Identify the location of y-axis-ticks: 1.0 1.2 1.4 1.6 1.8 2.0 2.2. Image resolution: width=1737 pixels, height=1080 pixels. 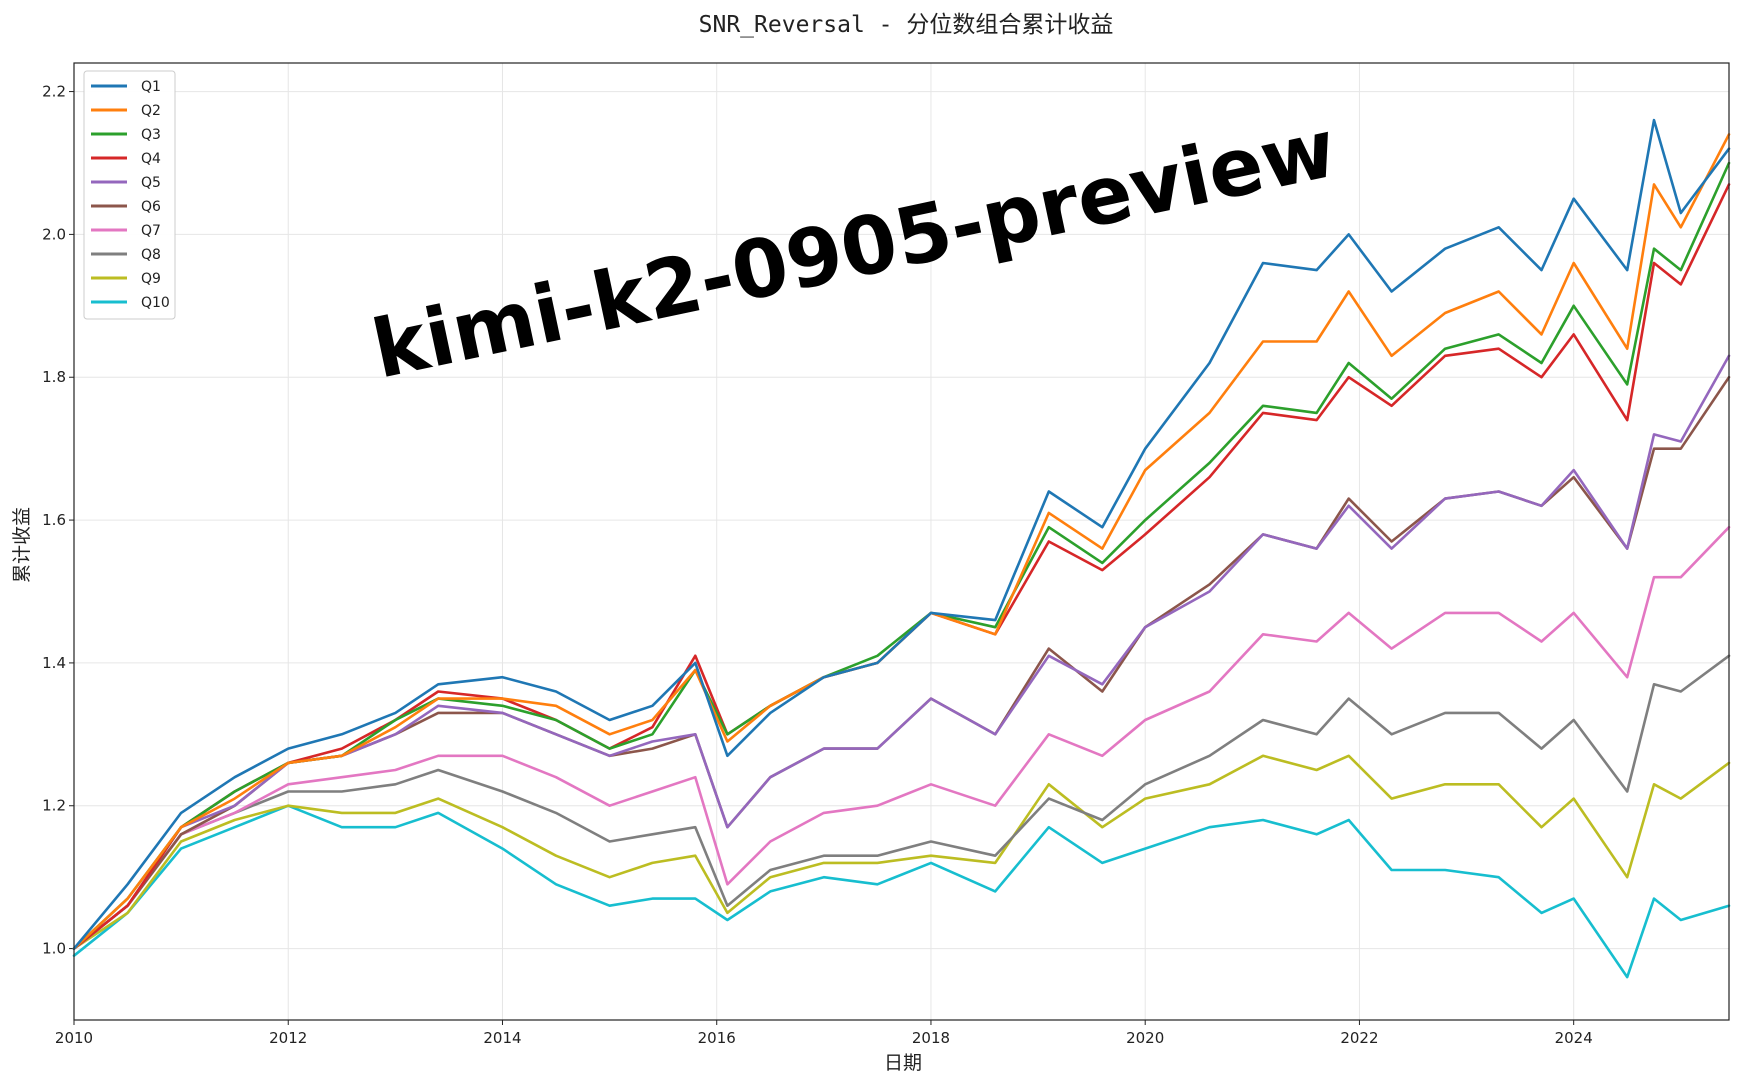
(58, 520).